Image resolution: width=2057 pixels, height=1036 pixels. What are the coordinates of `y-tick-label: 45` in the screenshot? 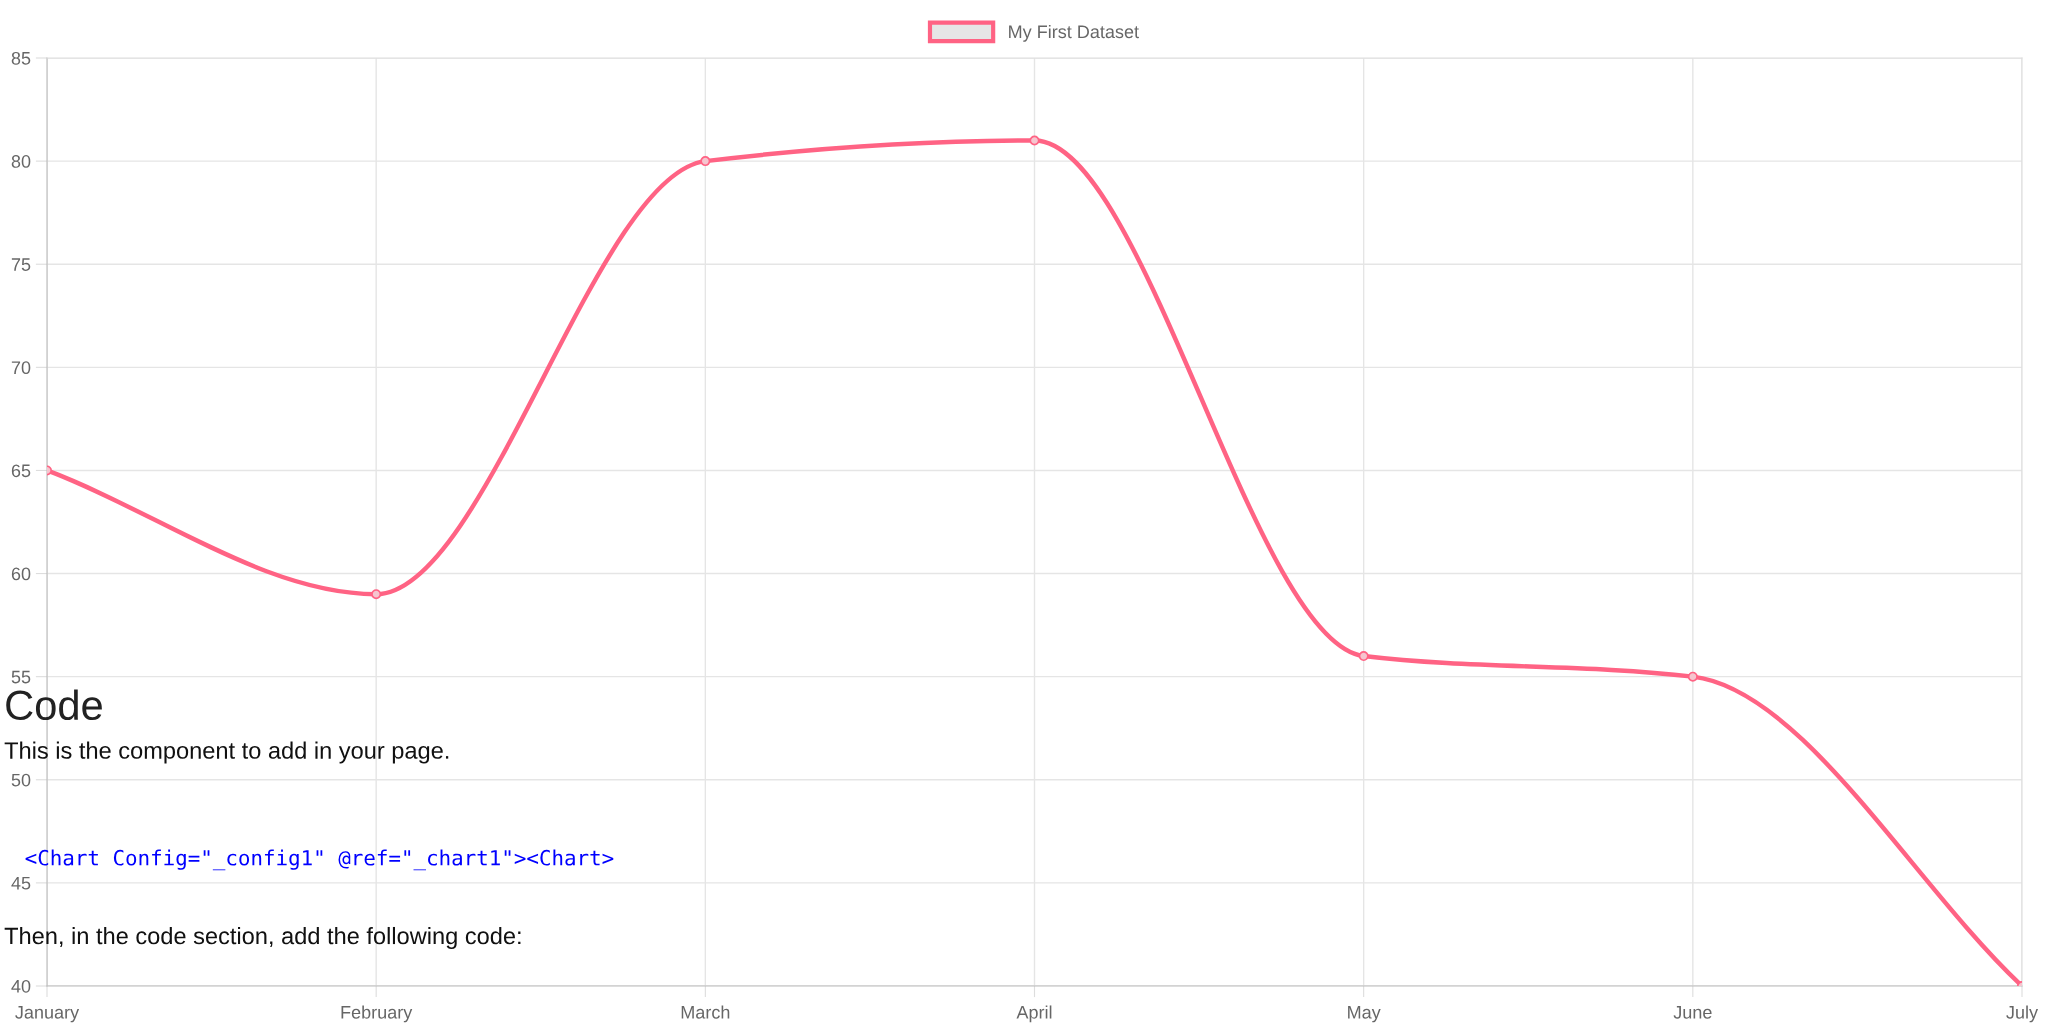 It's located at (21, 883).